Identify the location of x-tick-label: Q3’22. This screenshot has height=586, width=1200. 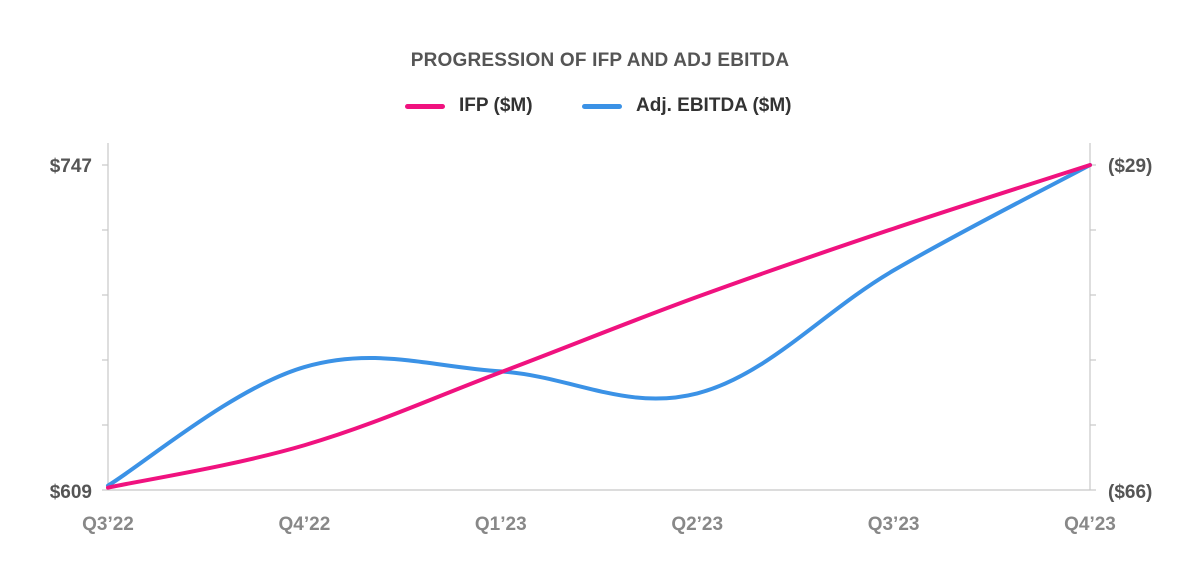
(108, 524).